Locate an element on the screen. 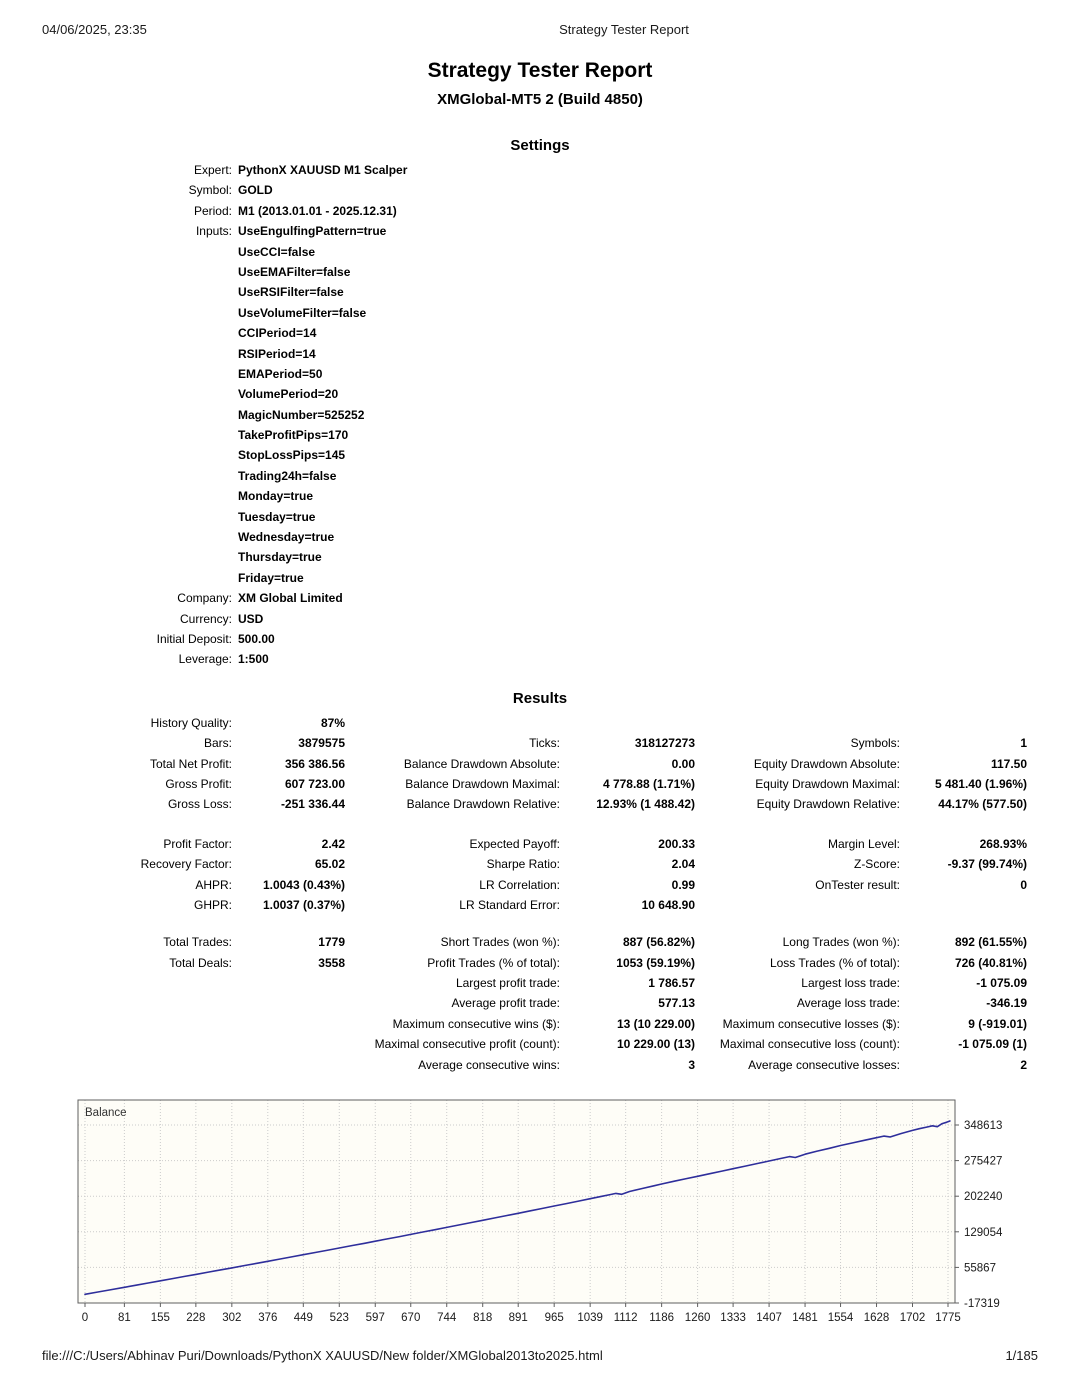 The width and height of the screenshot is (1080, 1398). result-value: 318127273 is located at coordinates (664, 743).